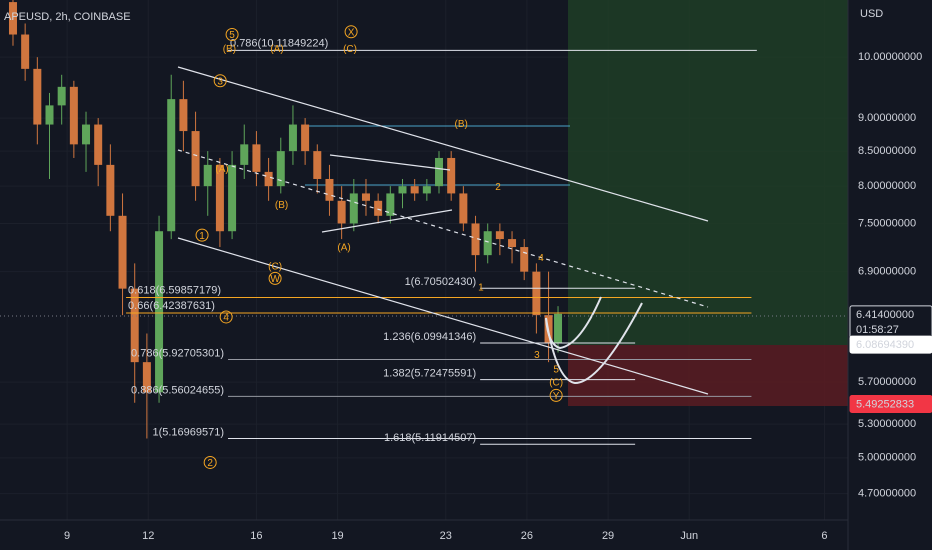 The image size is (932, 550). I want to click on y-tick-label: 9.00000000, so click(887, 118).